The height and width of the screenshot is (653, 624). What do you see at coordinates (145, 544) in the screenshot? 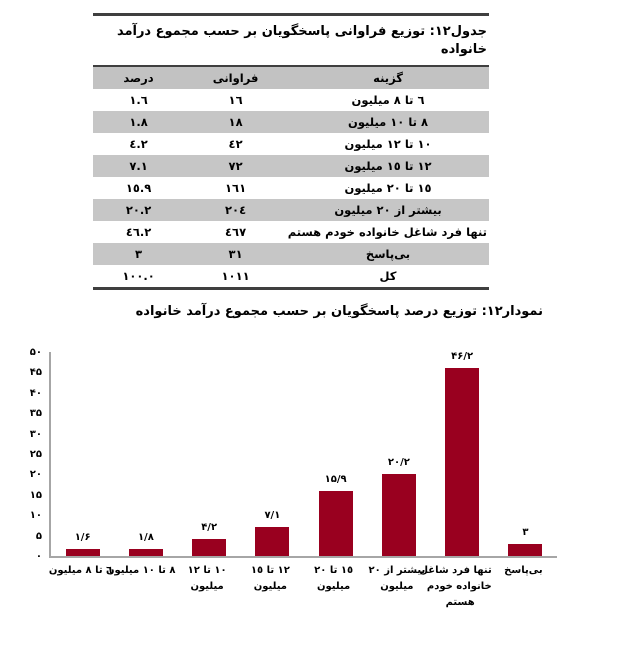
I see `bar-group: ۱/۸` at bounding box center [145, 544].